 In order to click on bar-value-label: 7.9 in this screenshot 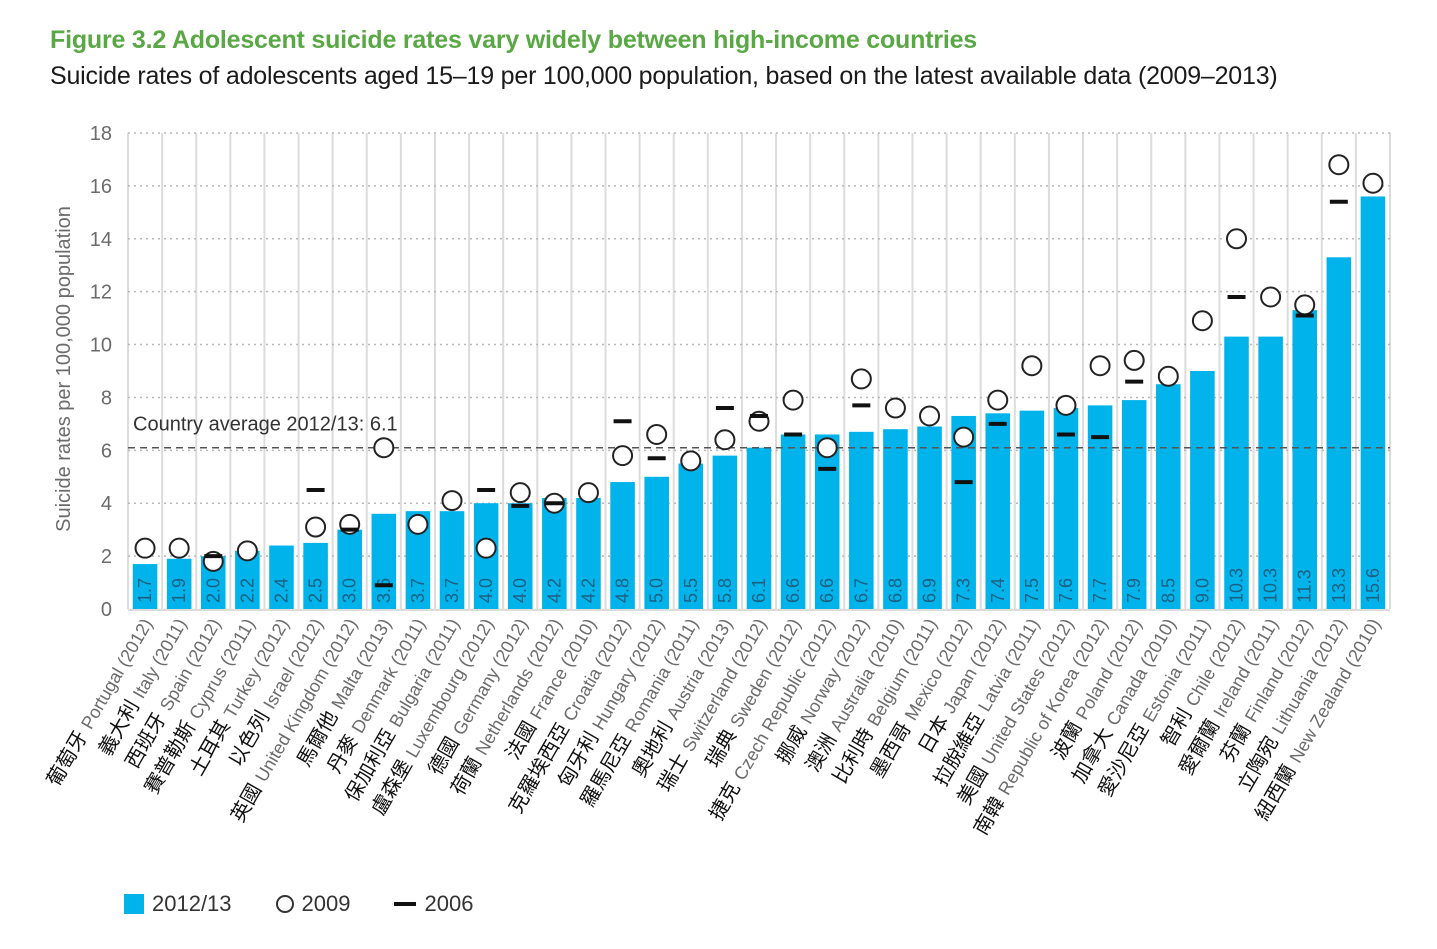, I will do `click(1134, 590)`.